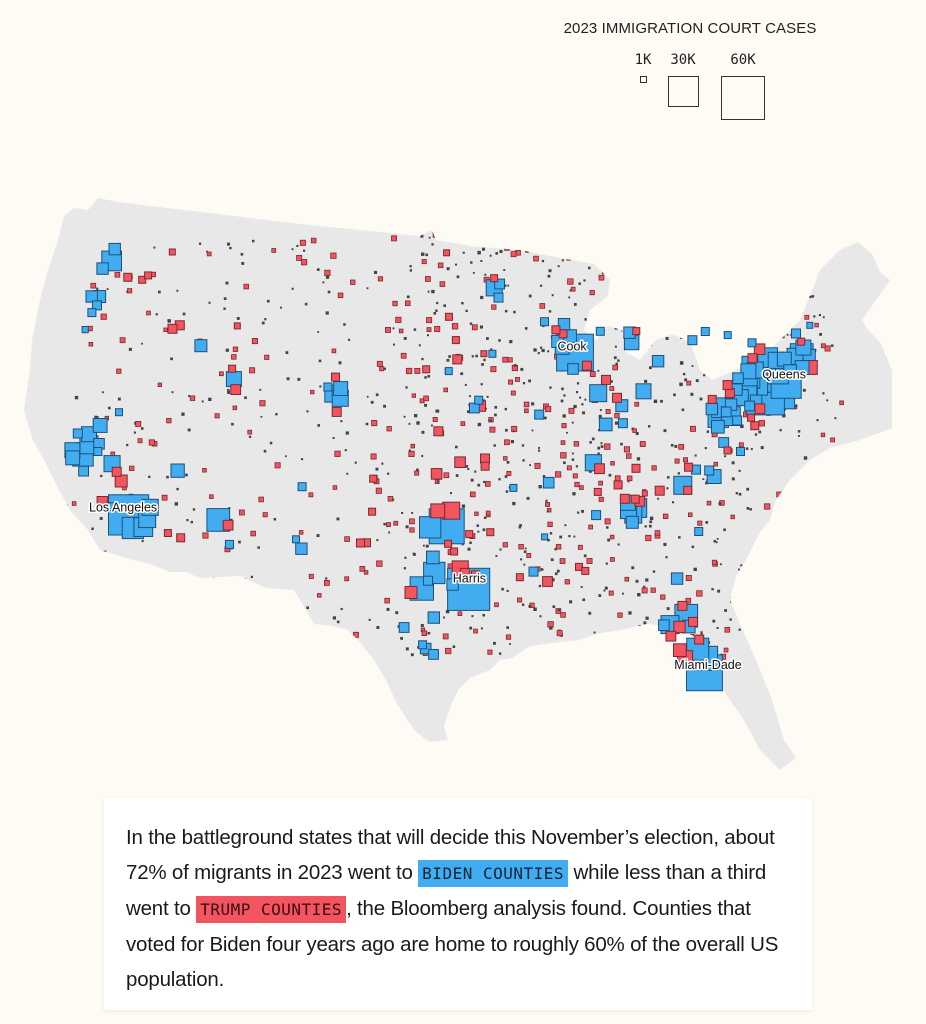  Describe the element at coordinates (748, 371) in the screenshot. I see `county-marker-biden: Passaic` at that location.